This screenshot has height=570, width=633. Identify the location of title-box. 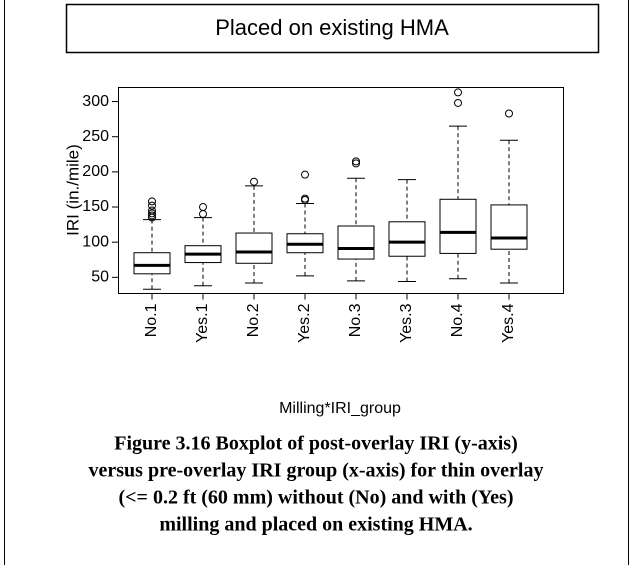
(332, 28).